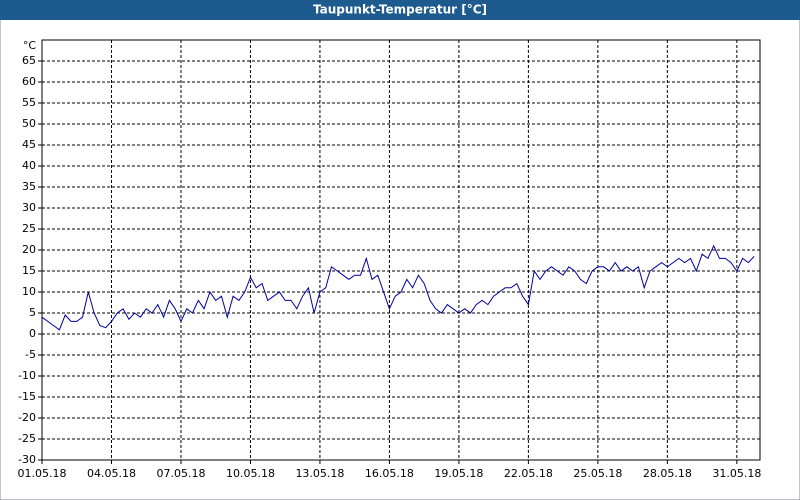  What do you see at coordinates (29, 207) in the screenshot?
I see `y-tick-label: 30` at bounding box center [29, 207].